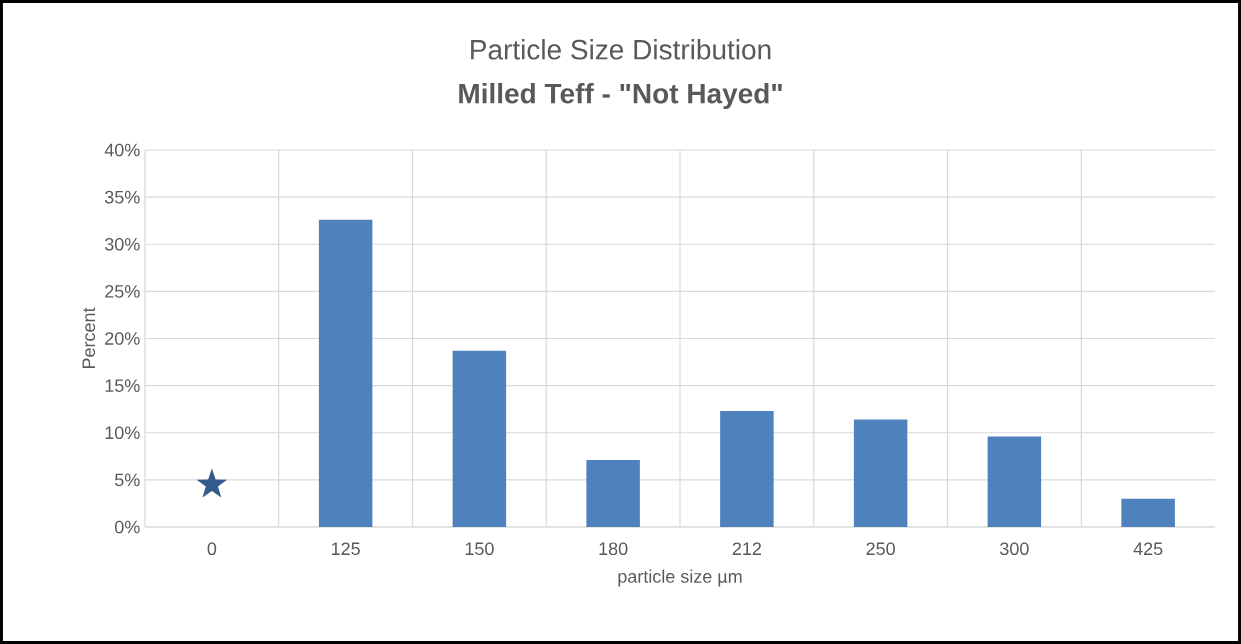 This screenshot has height=644, width=1241. What do you see at coordinates (620, 96) in the screenshot?
I see `chart-subtitle: Milled Teff - "Not Hayed"` at bounding box center [620, 96].